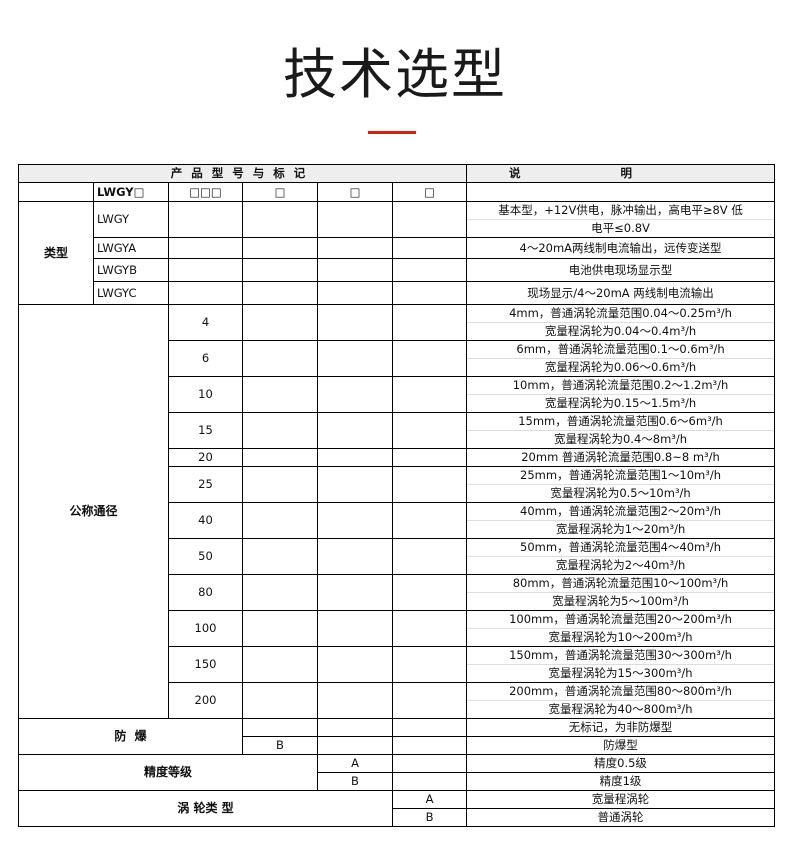 The height and width of the screenshot is (841, 790). Describe the element at coordinates (620, 619) in the screenshot. I see `description-line: 100mm，普通涡轮流量范围20～200m³/h` at that location.